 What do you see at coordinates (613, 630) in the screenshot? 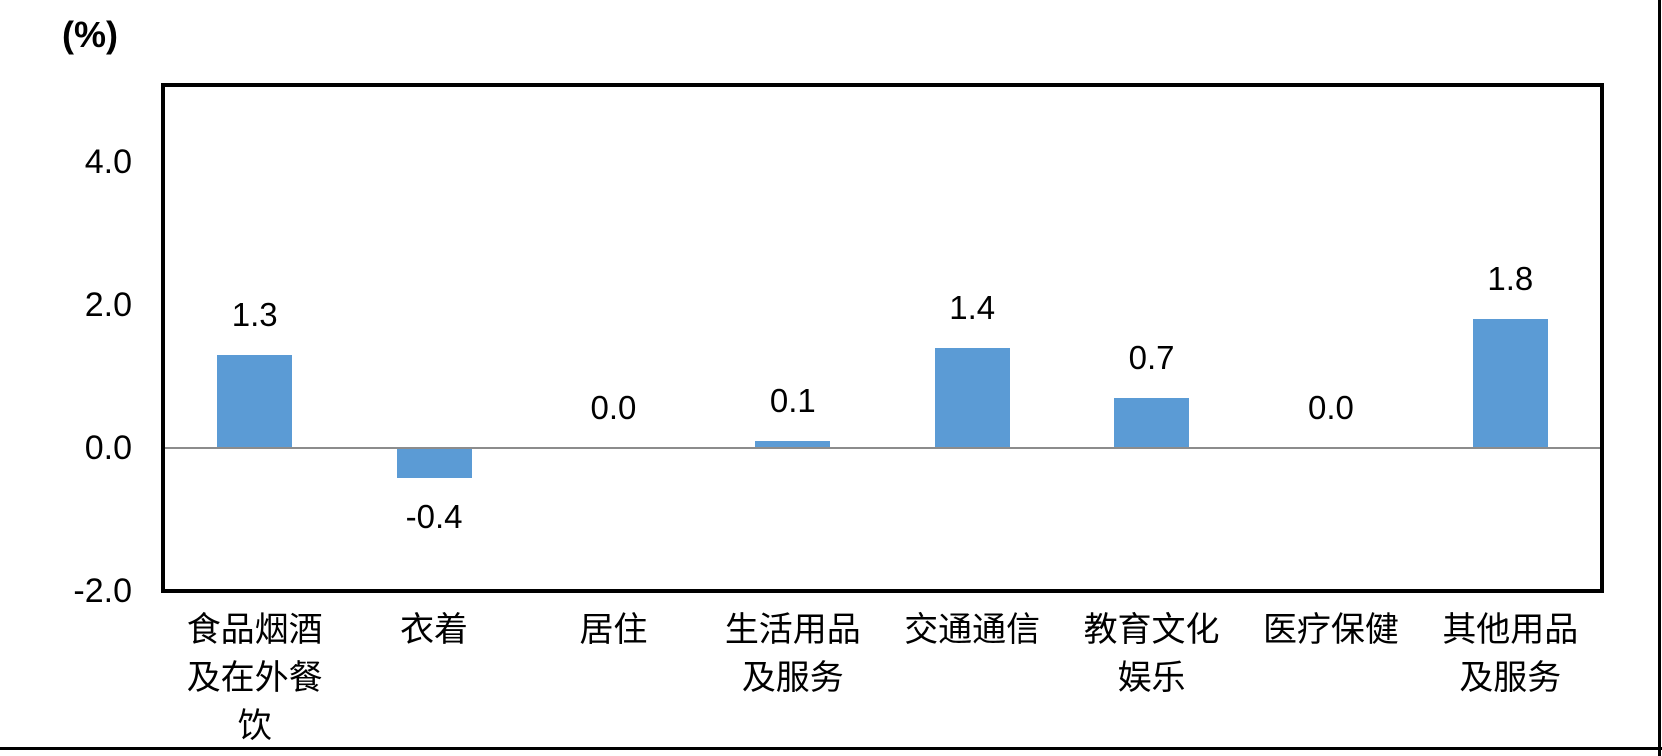
I see `category-label: 居住` at bounding box center [613, 630].